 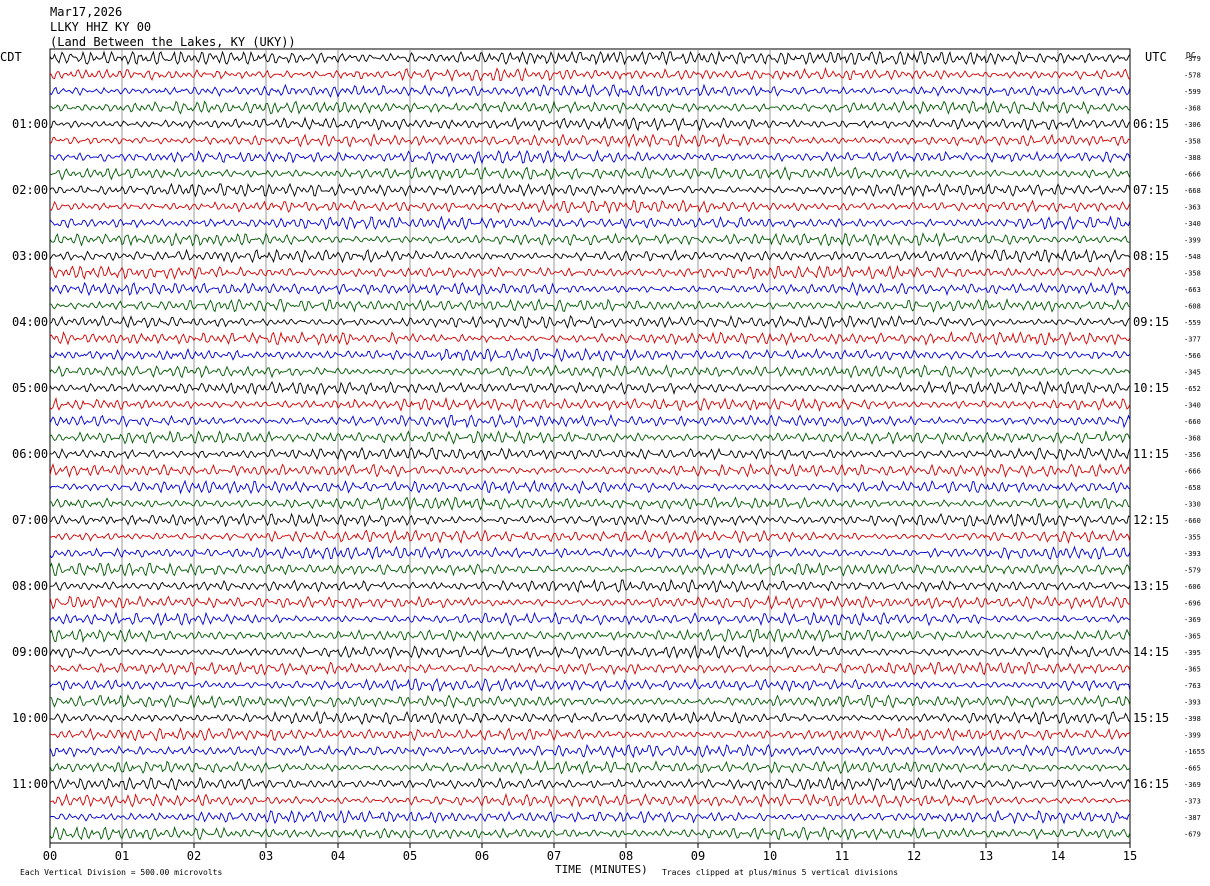 What do you see at coordinates (1192, 389) in the screenshot?
I see `dc-offset-label: -652` at bounding box center [1192, 389].